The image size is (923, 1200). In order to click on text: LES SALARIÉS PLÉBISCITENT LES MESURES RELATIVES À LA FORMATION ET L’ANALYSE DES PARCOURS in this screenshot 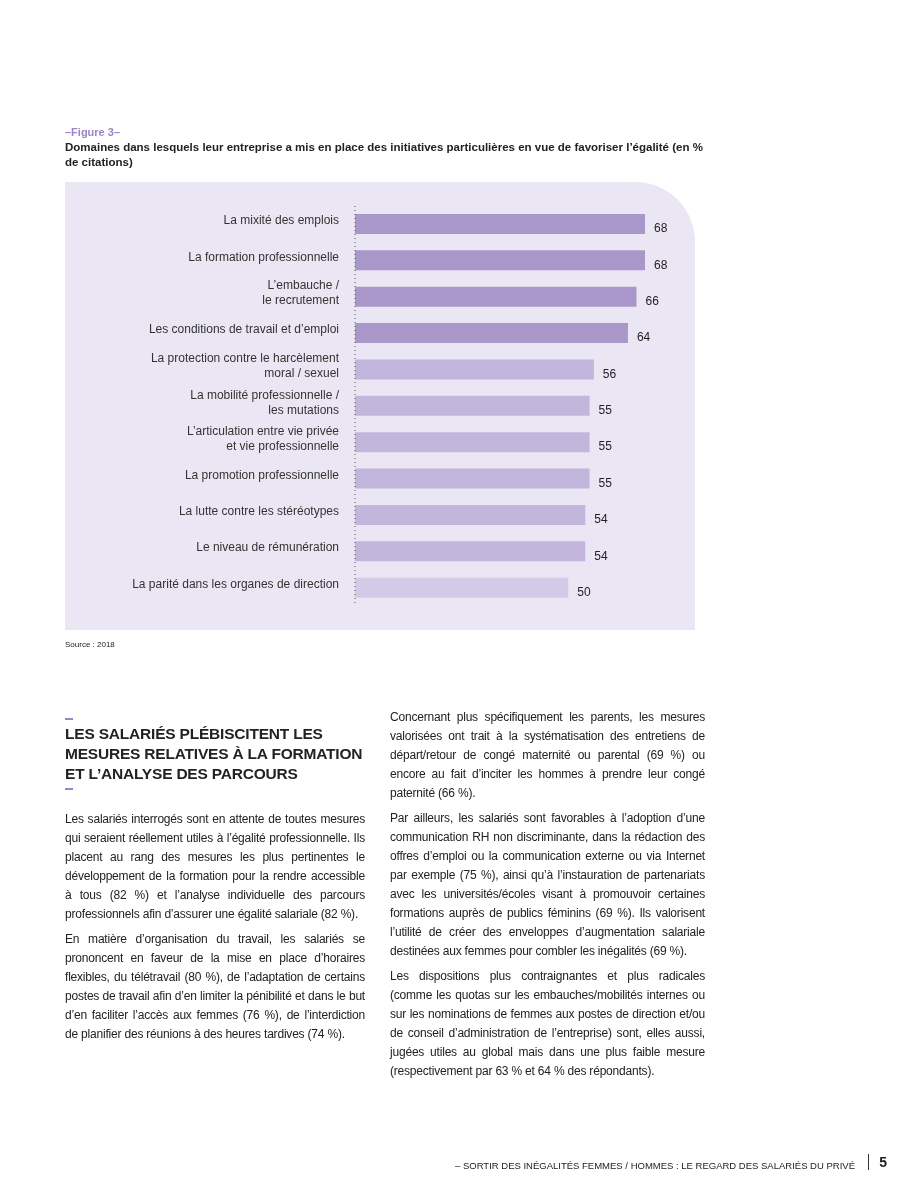, I will do `click(214, 754)`.